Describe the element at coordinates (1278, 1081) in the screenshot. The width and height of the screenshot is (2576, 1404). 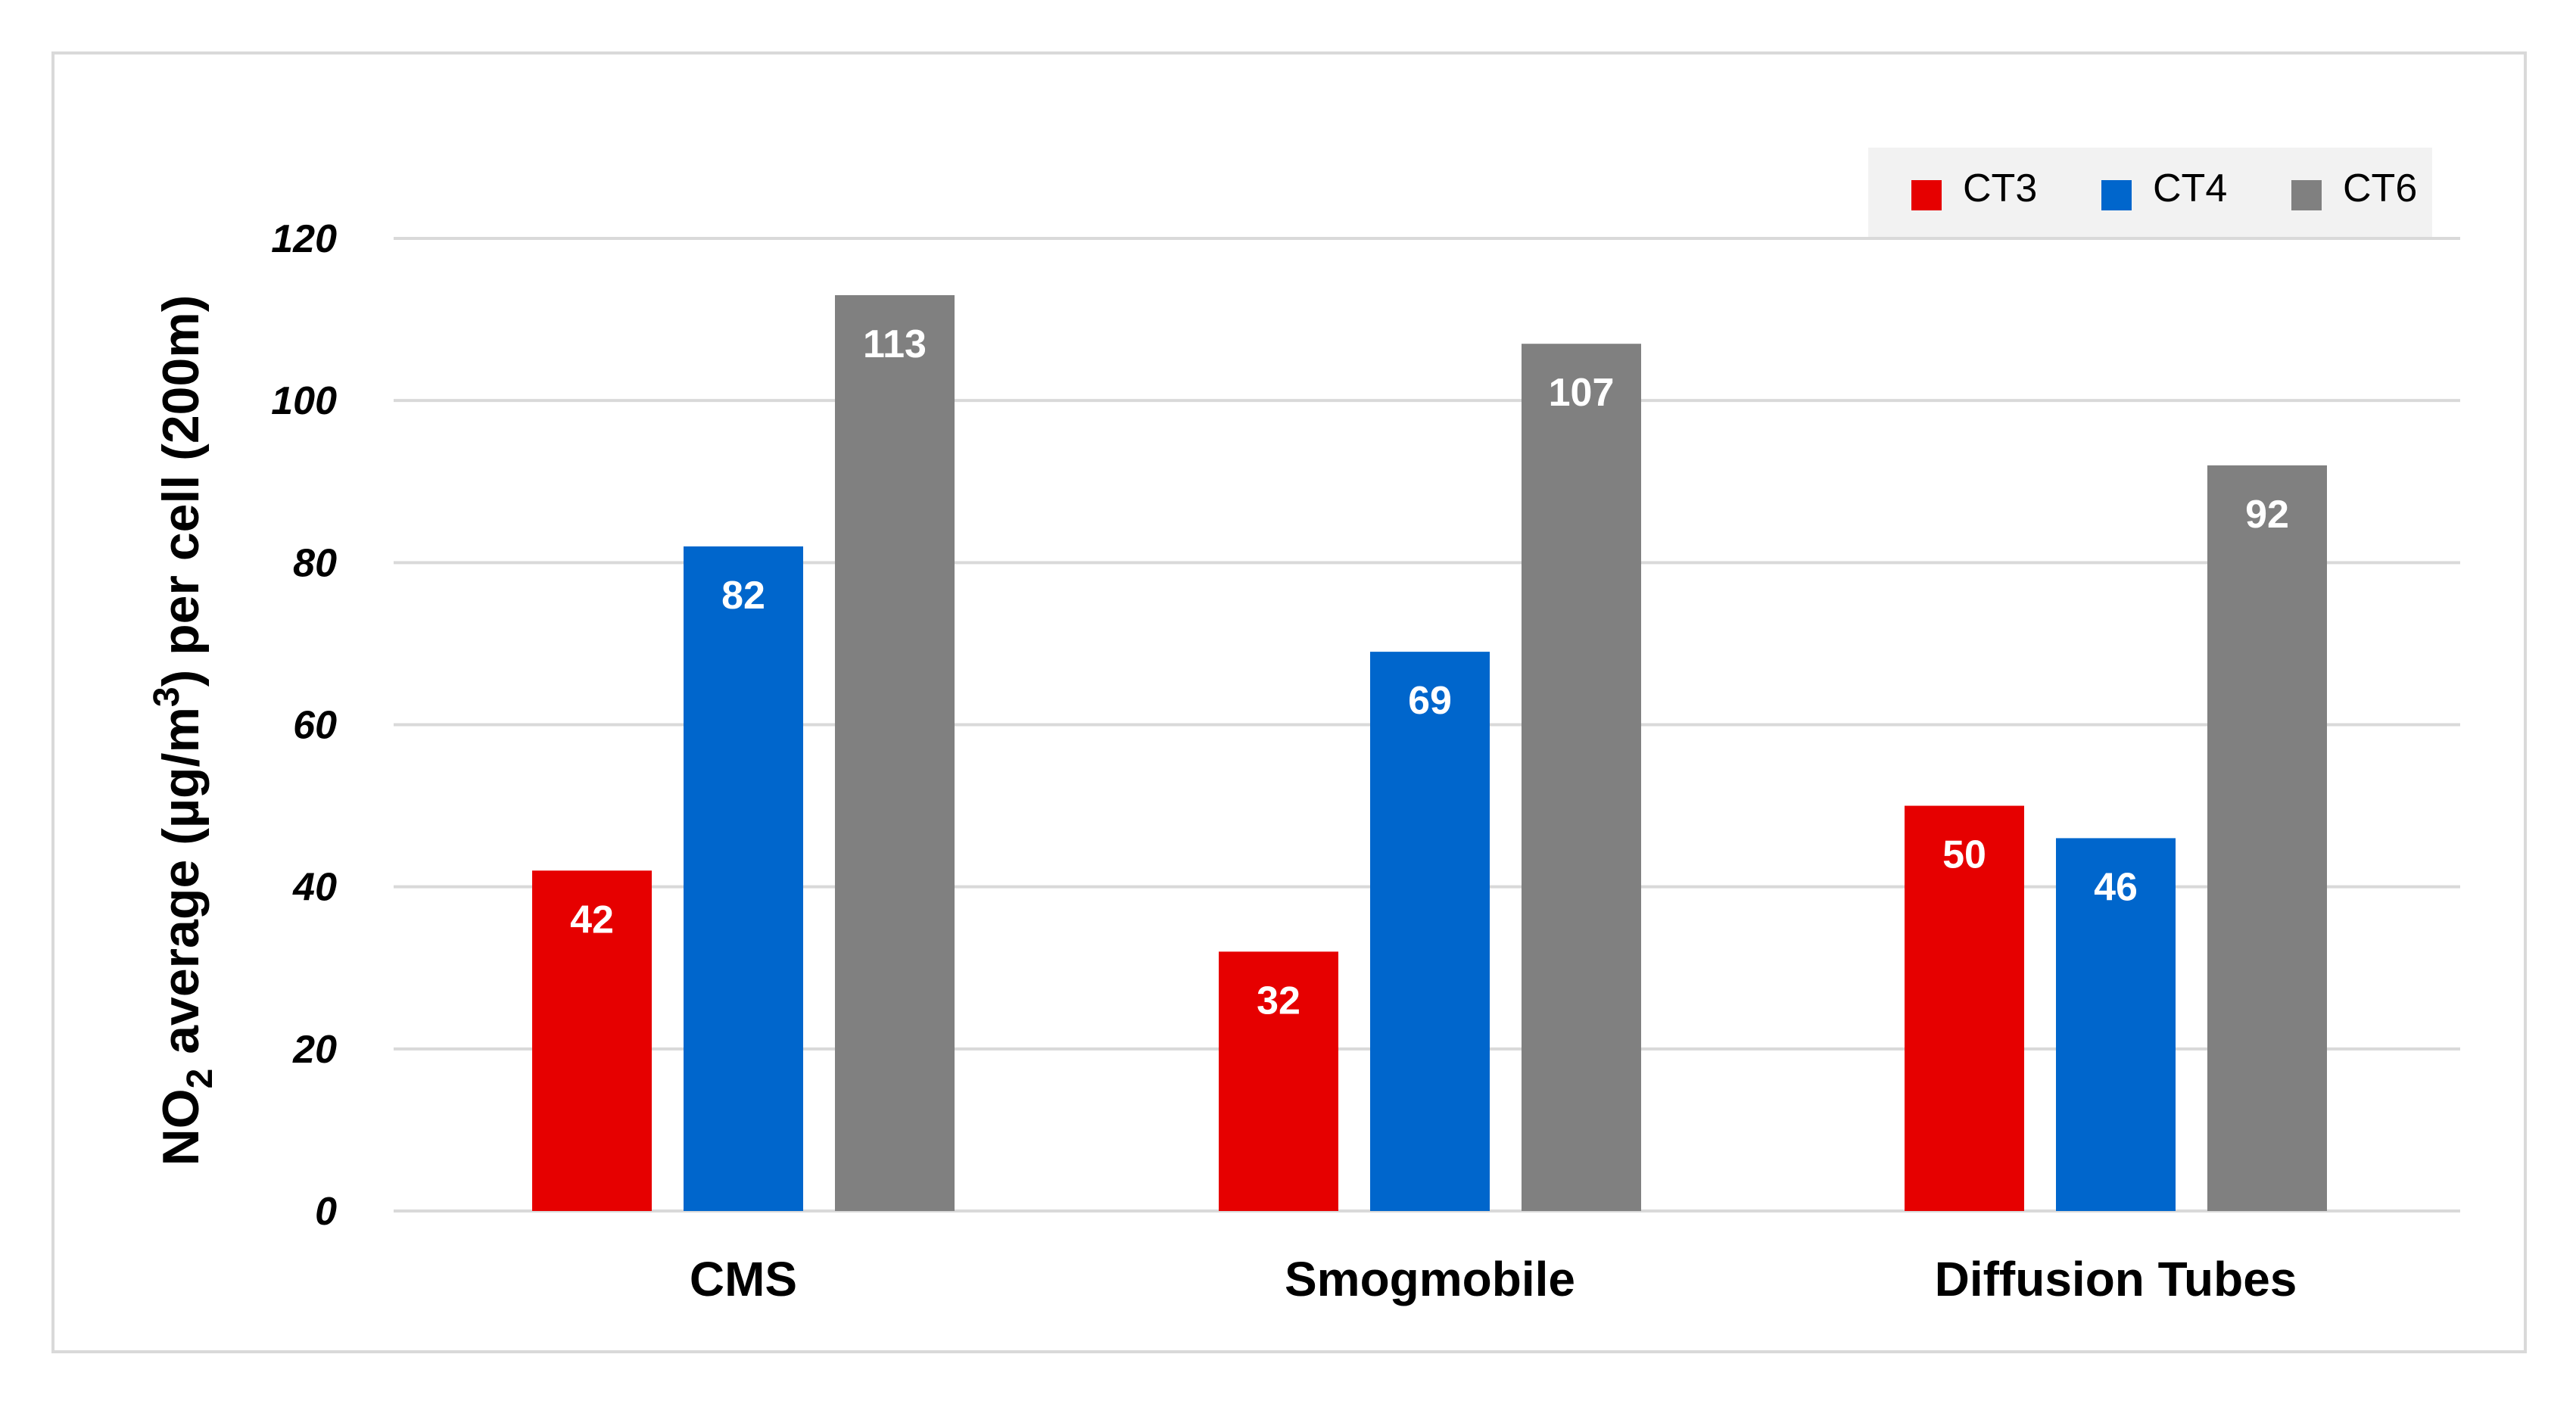
I see `bar-ct3-smogmobile` at that location.